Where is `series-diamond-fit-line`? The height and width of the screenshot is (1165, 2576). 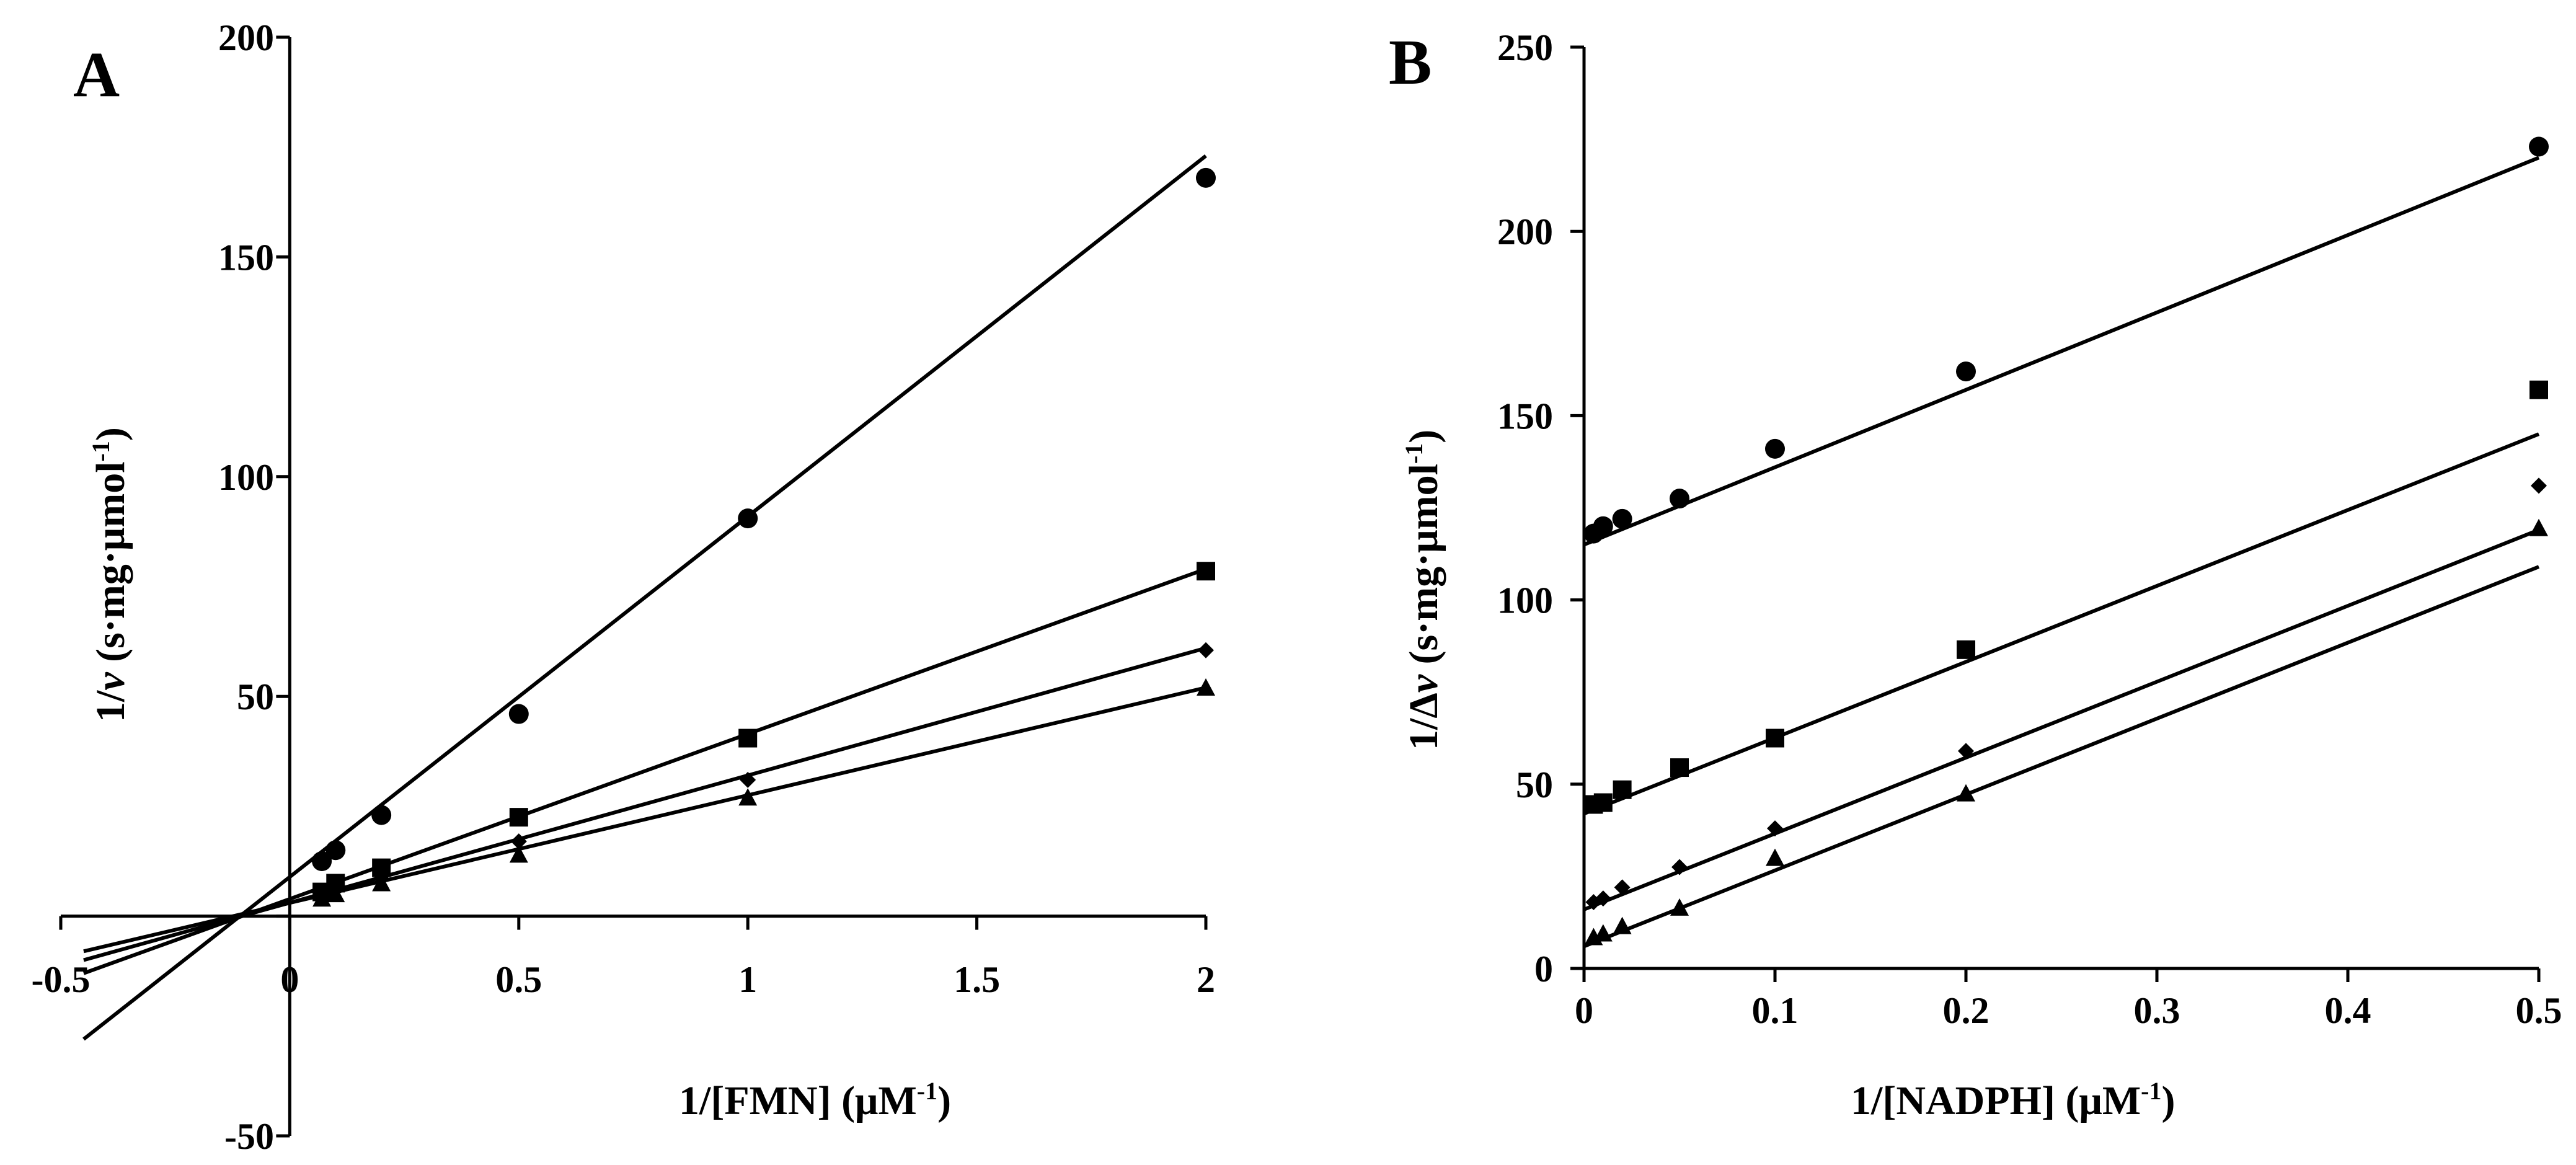
series-diamond-fit-line is located at coordinates (2061, 719).